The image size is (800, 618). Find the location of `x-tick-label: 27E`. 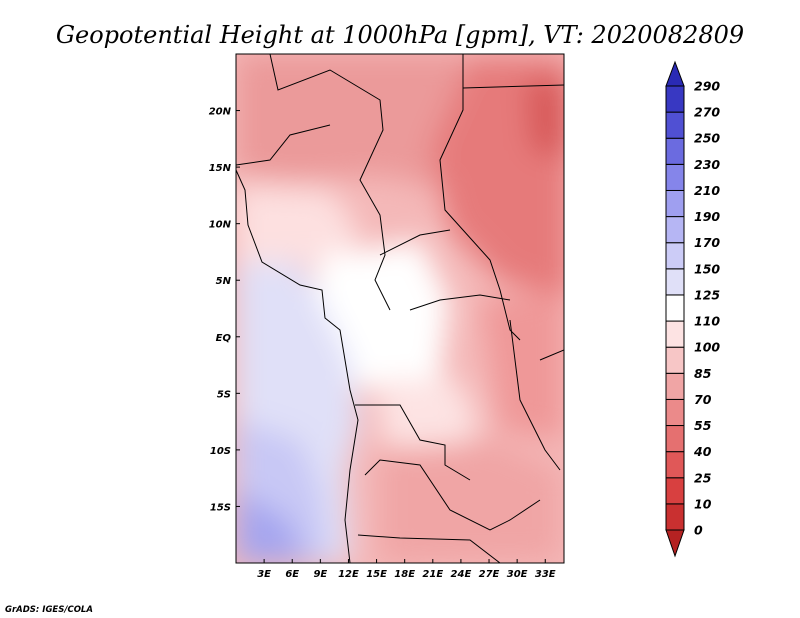

x-tick-label: 27E is located at coordinates (489, 574).